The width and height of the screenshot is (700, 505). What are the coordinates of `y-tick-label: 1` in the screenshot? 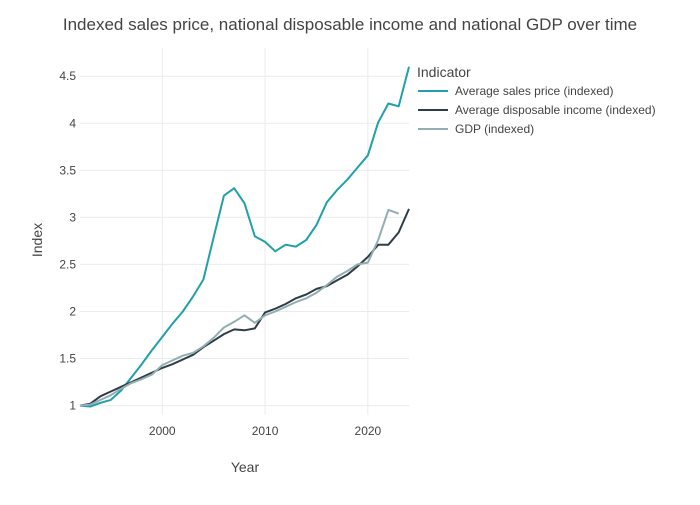 It's located at (72, 406).